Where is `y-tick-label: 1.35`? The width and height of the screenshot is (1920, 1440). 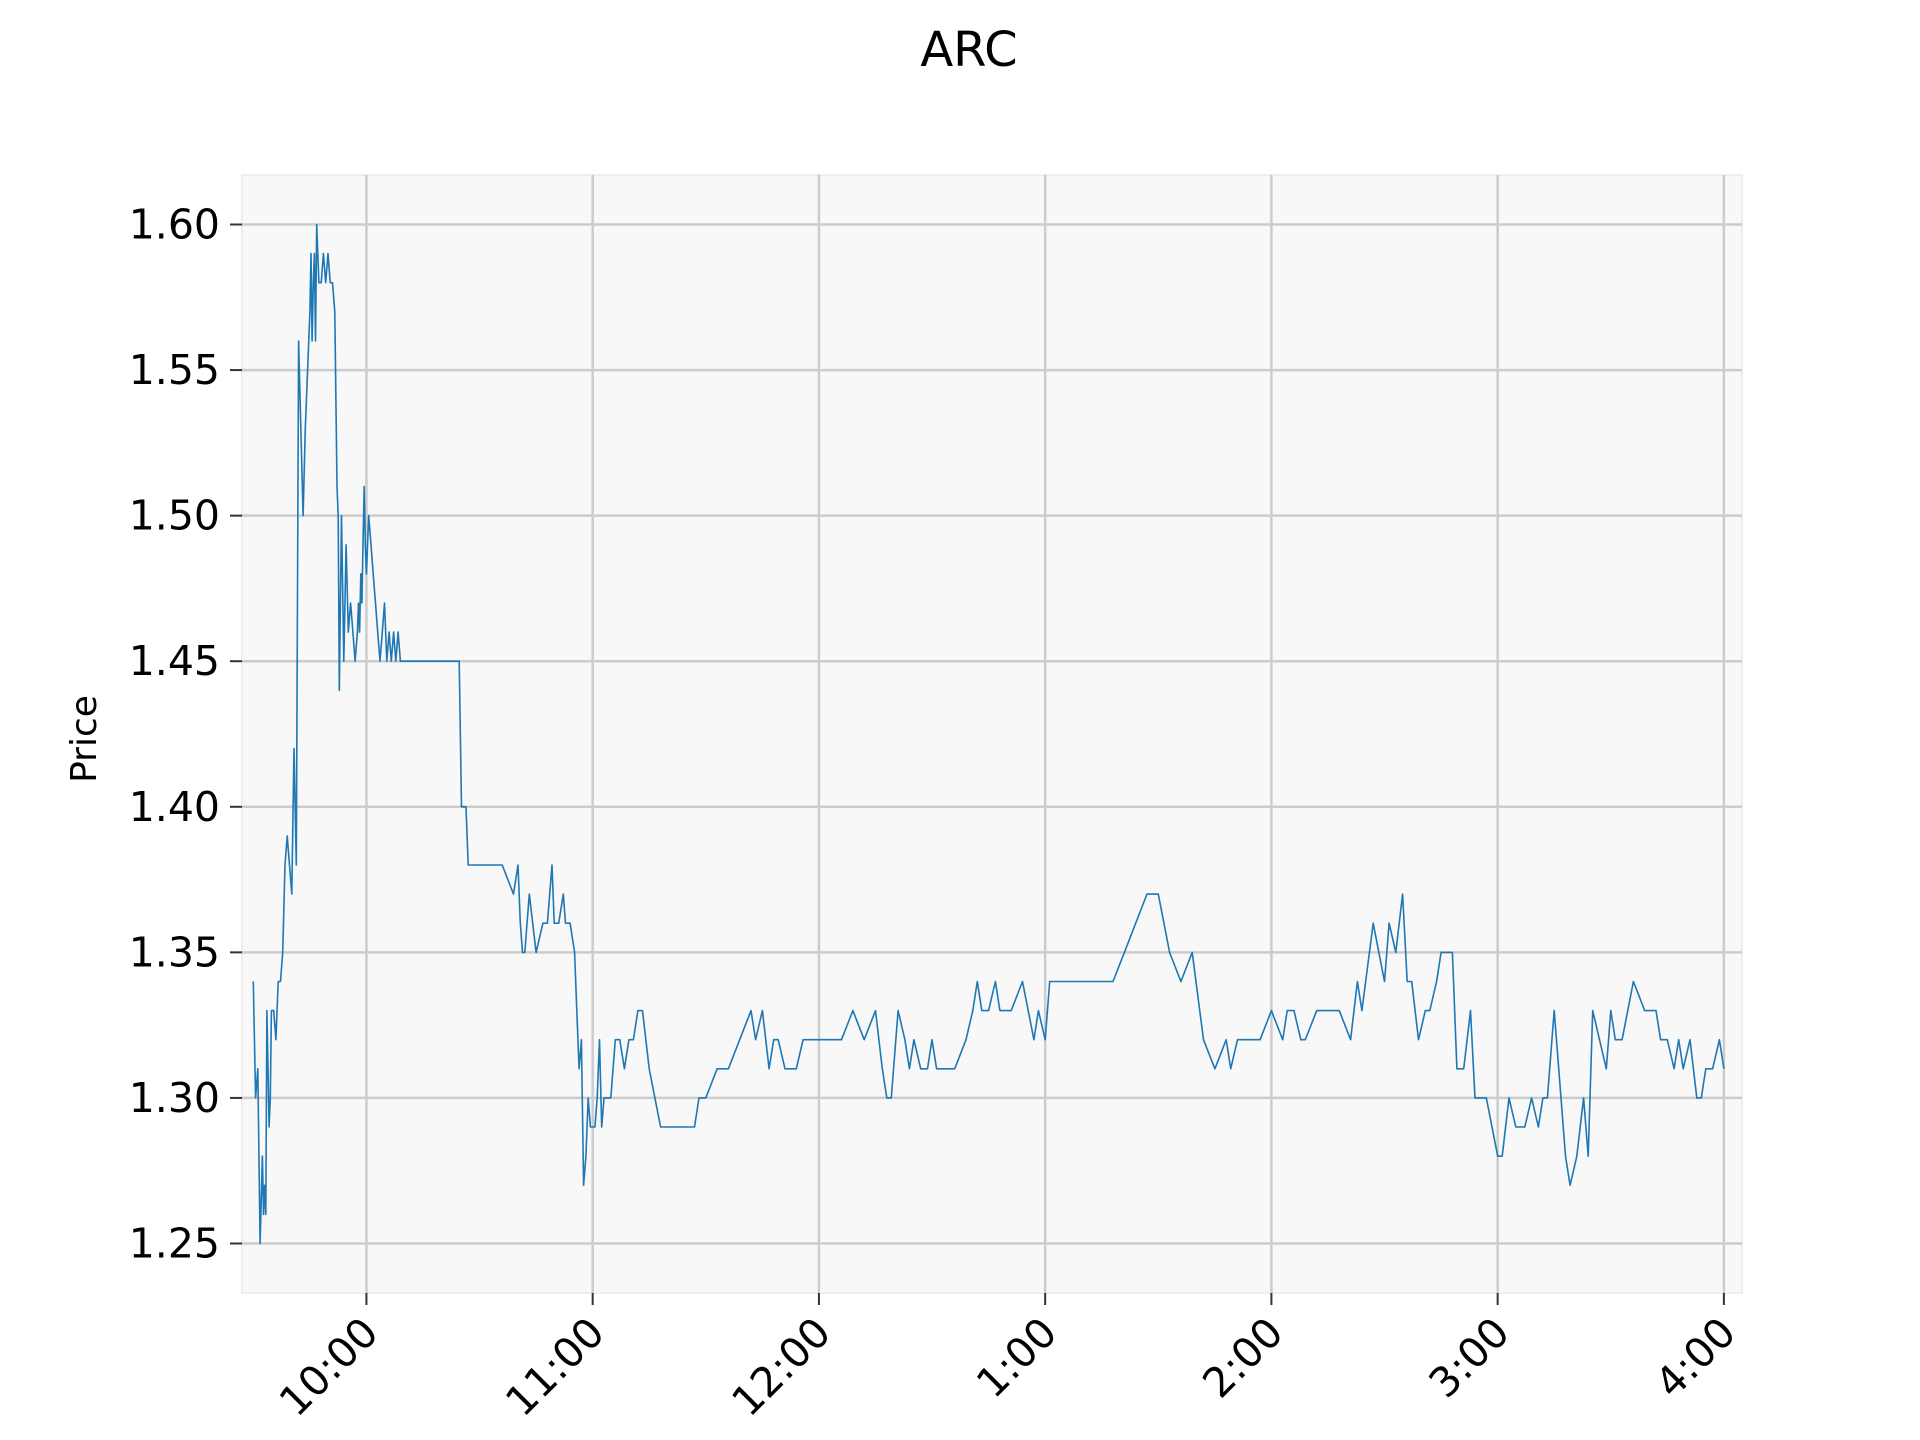 y-tick-label: 1.35 is located at coordinates (174, 952).